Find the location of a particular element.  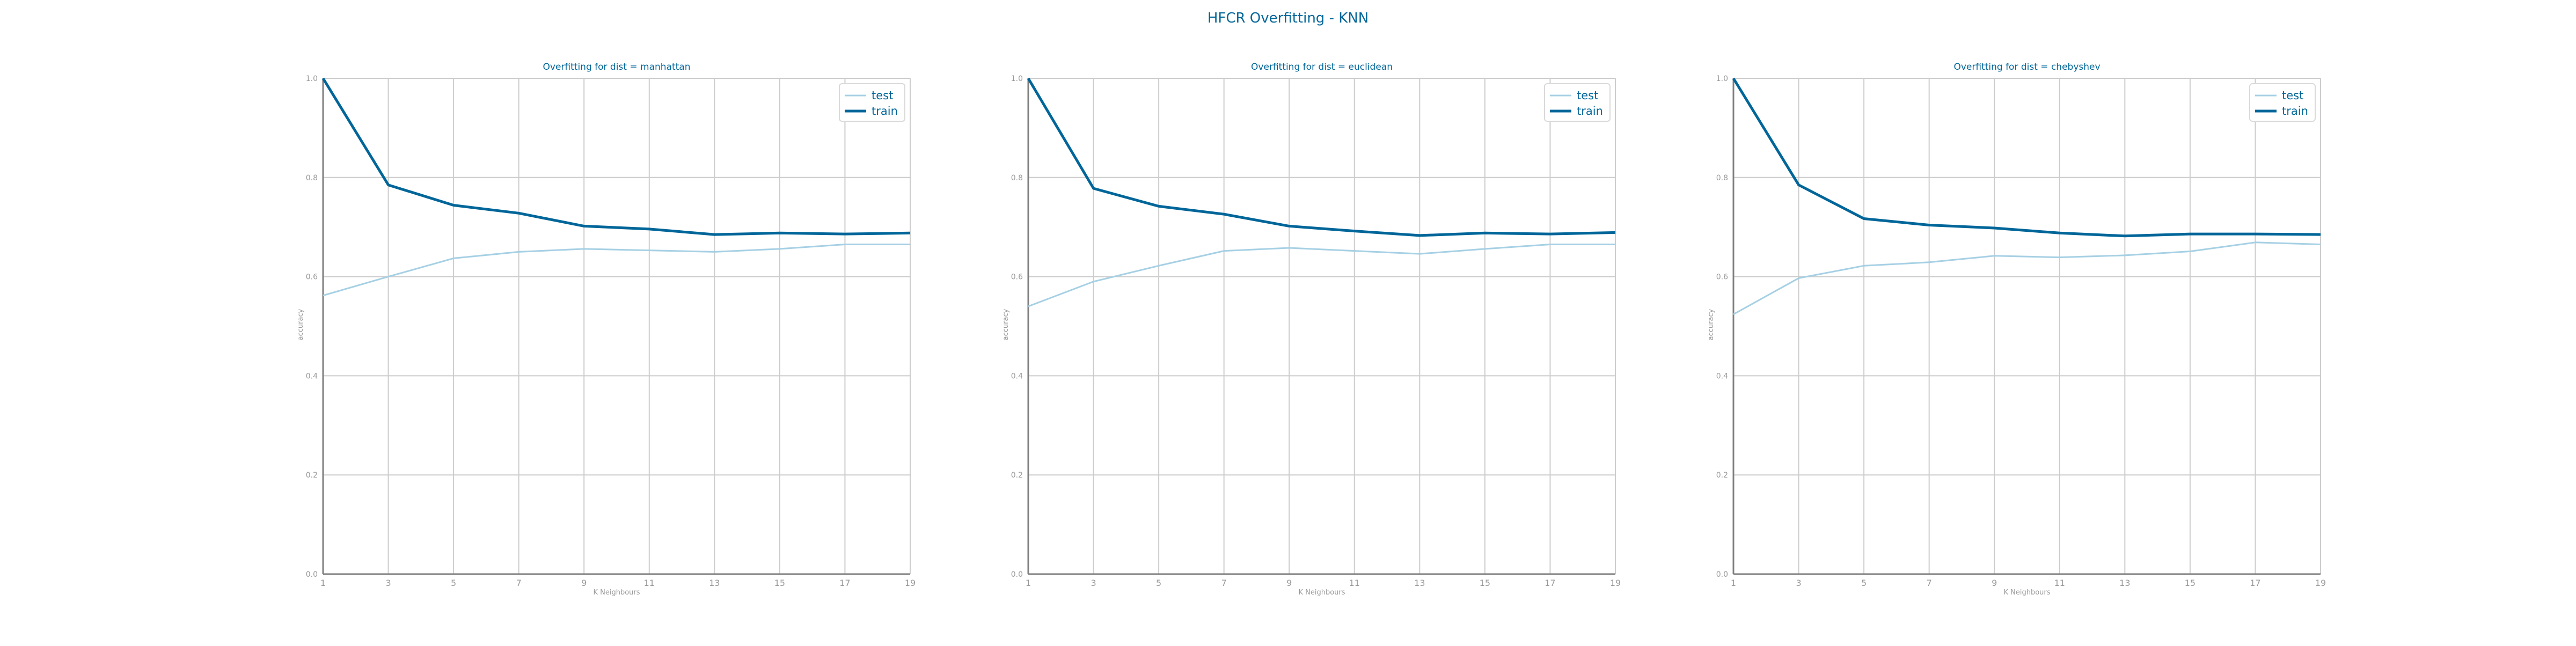

figure-title: HFCR Overfitting - KNN is located at coordinates (1288, 18).